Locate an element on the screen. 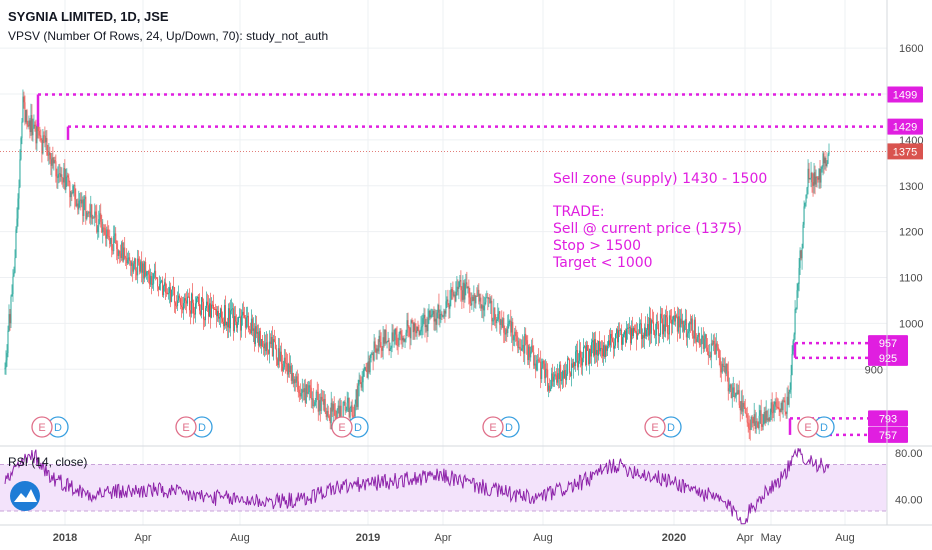 The width and height of the screenshot is (932, 550). tradingview-logo is located at coordinates (25, 496).